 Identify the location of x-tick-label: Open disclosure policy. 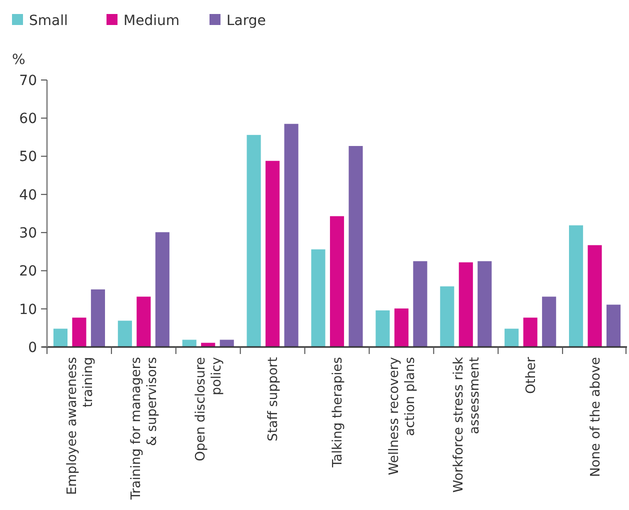
(209, 409).